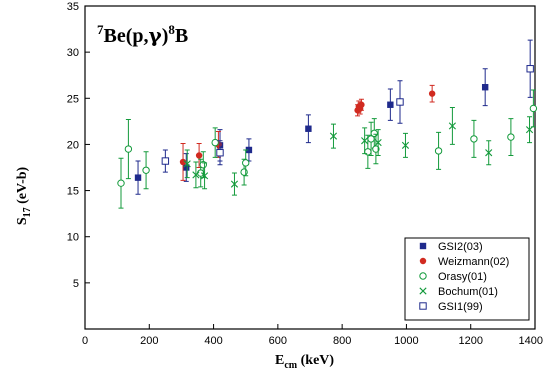  I want to click on y-axis-title: S17 (eV-b), so click(24, 195).